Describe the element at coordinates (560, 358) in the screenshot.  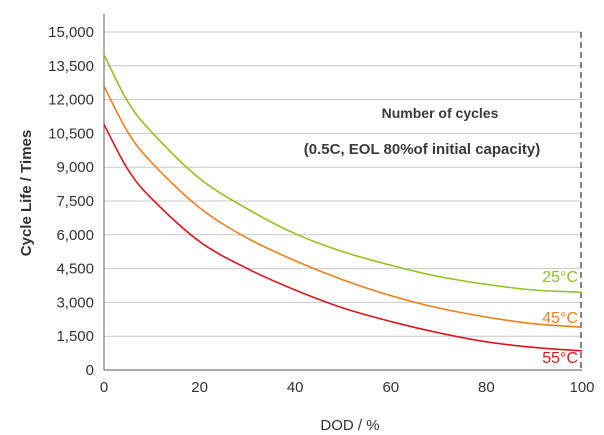
I see `series-label-55c: 55°C` at that location.